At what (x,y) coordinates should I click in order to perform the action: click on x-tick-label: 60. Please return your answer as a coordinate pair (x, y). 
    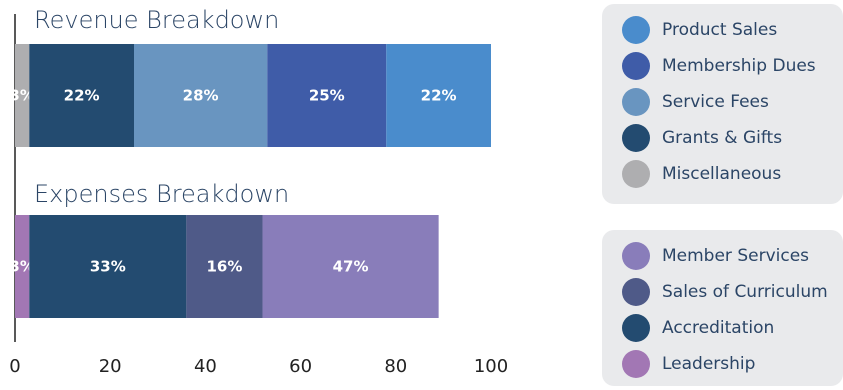
    Looking at the image, I should click on (300, 366).